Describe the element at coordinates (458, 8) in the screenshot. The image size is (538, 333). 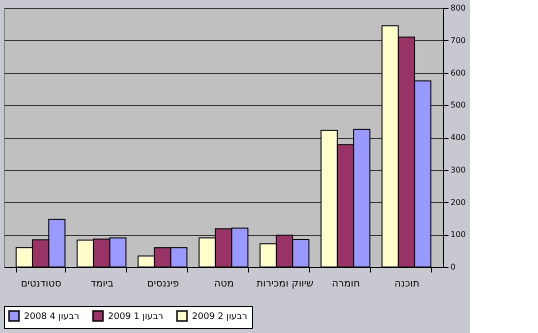
I see `y-tick-label: 800` at that location.